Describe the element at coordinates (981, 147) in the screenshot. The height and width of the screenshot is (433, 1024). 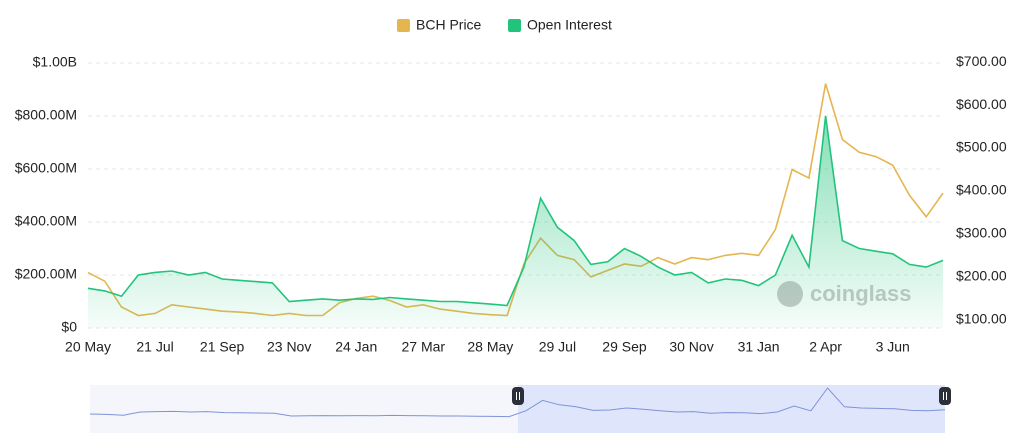
I see `y2-tick-label: $500.00` at that location.